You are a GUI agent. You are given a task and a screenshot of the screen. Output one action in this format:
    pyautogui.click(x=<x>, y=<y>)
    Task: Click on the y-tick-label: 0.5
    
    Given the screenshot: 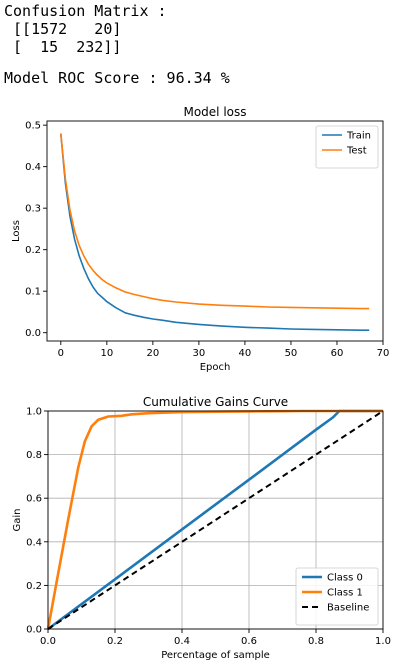 What is the action you would take?
    pyautogui.click(x=33, y=126)
    